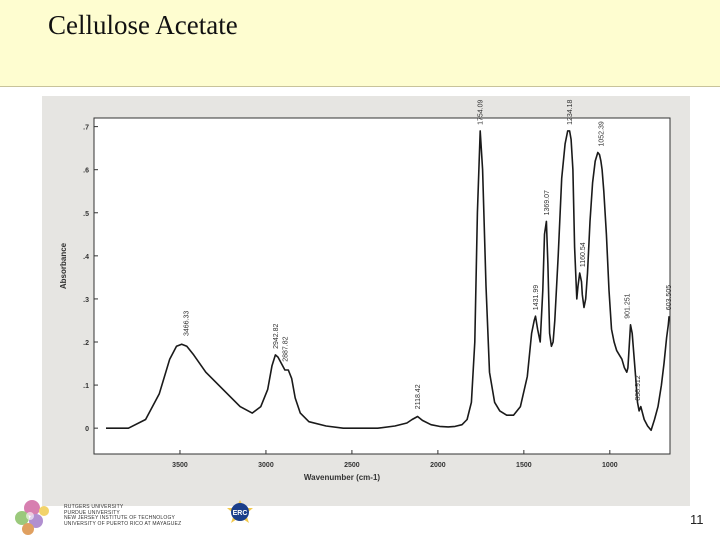 The image size is (720, 540). What do you see at coordinates (143, 25) in the screenshot?
I see `slide-title: Cellulose Acetate` at bounding box center [143, 25].